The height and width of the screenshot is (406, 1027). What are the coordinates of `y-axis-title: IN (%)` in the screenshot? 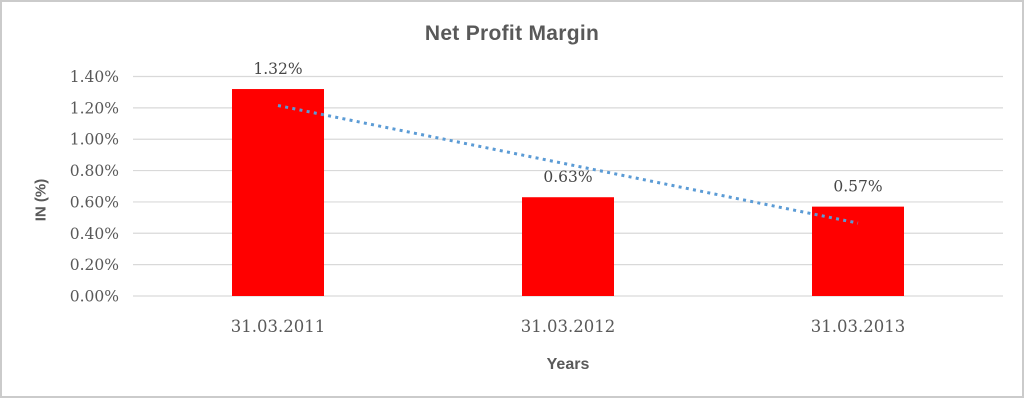 It's located at (41, 200).